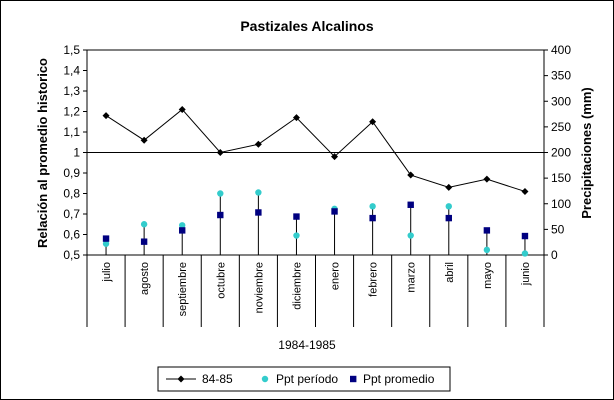  Describe the element at coordinates (71, 255) in the screenshot. I see `y-left-tick-label: 0,5` at that location.